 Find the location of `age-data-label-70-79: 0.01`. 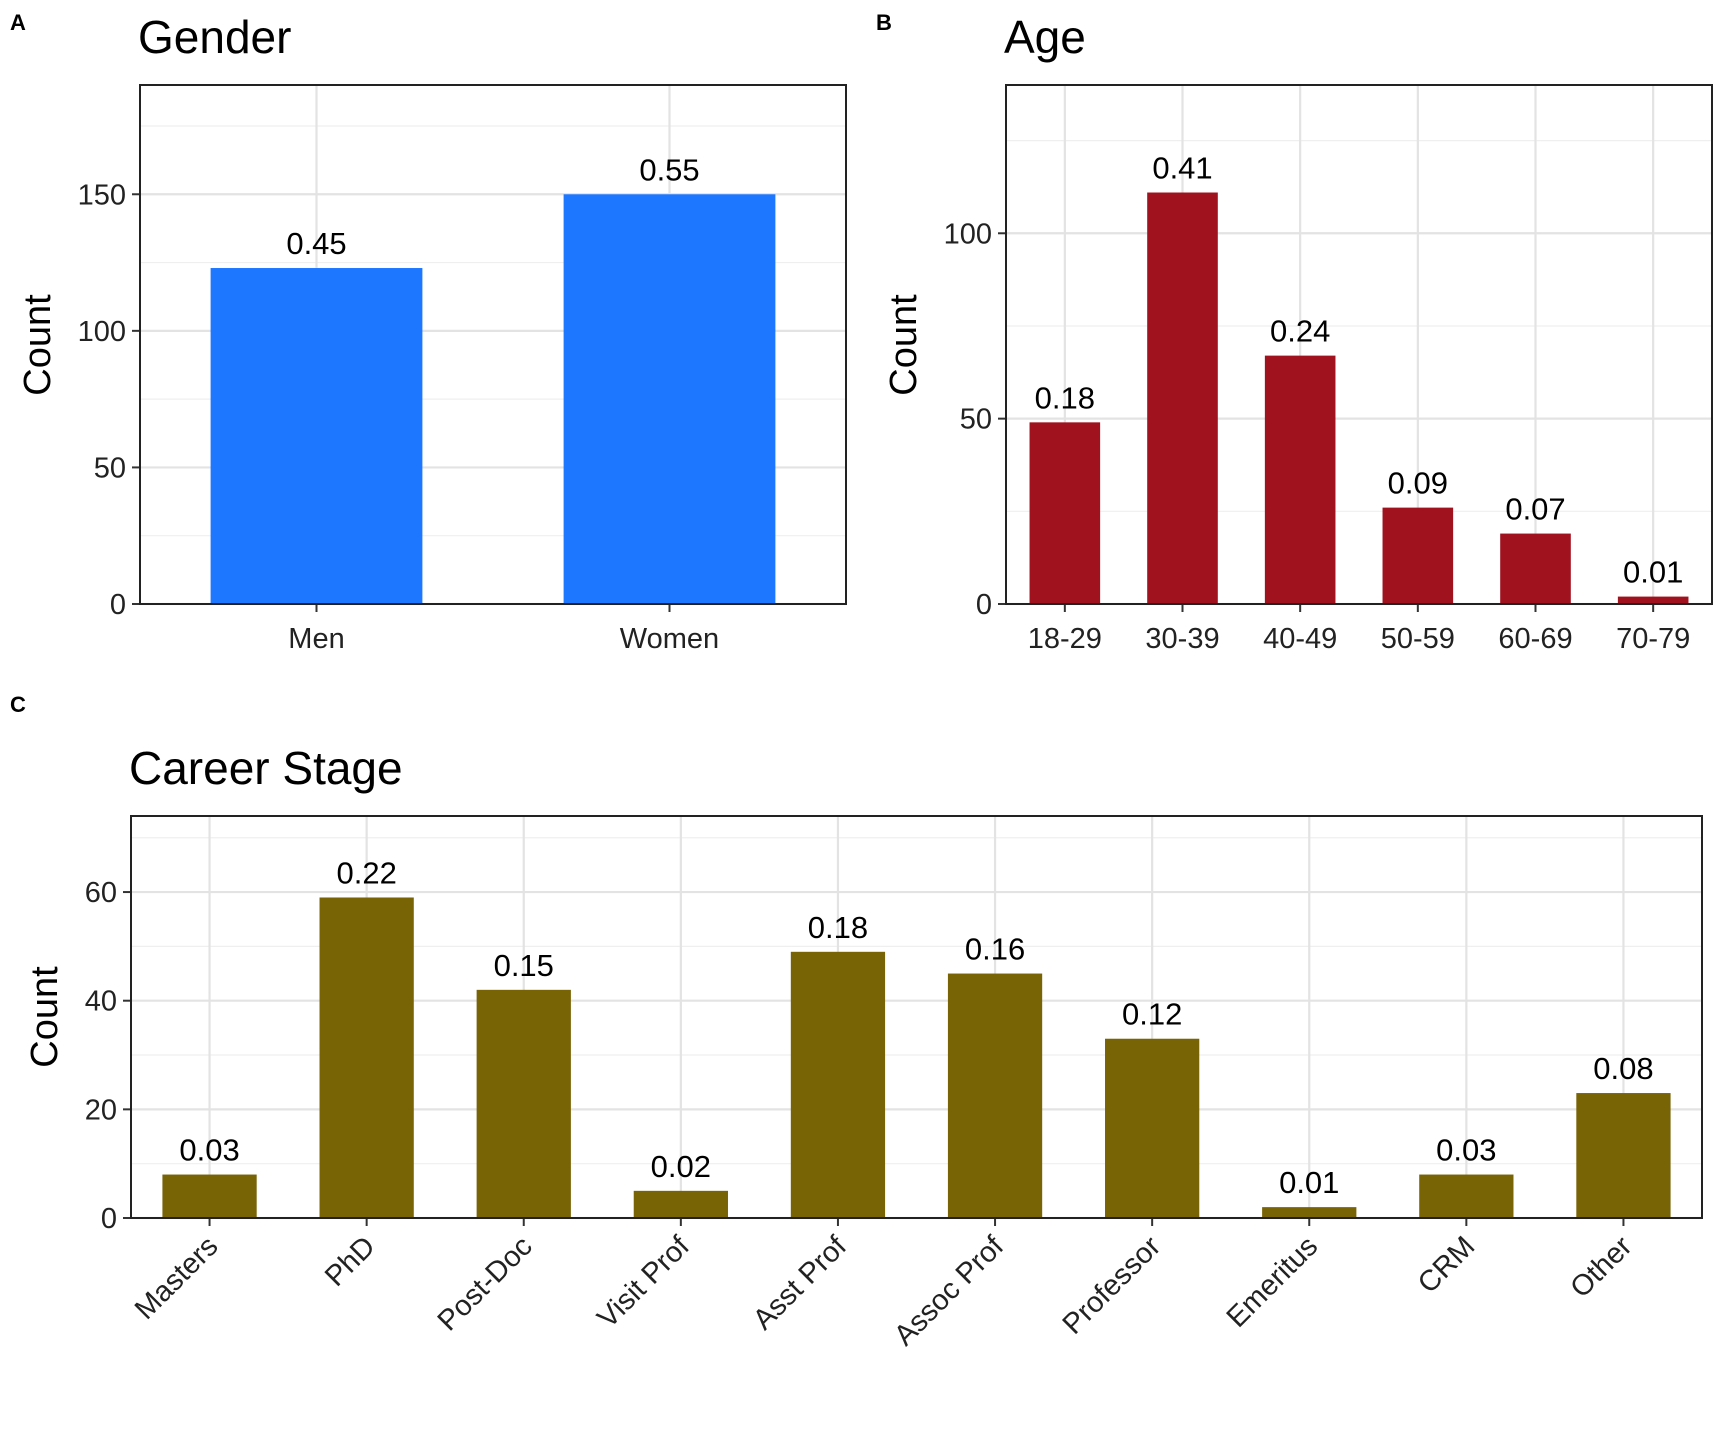

age-data-label-70-79: 0.01 is located at coordinates (1653, 572).